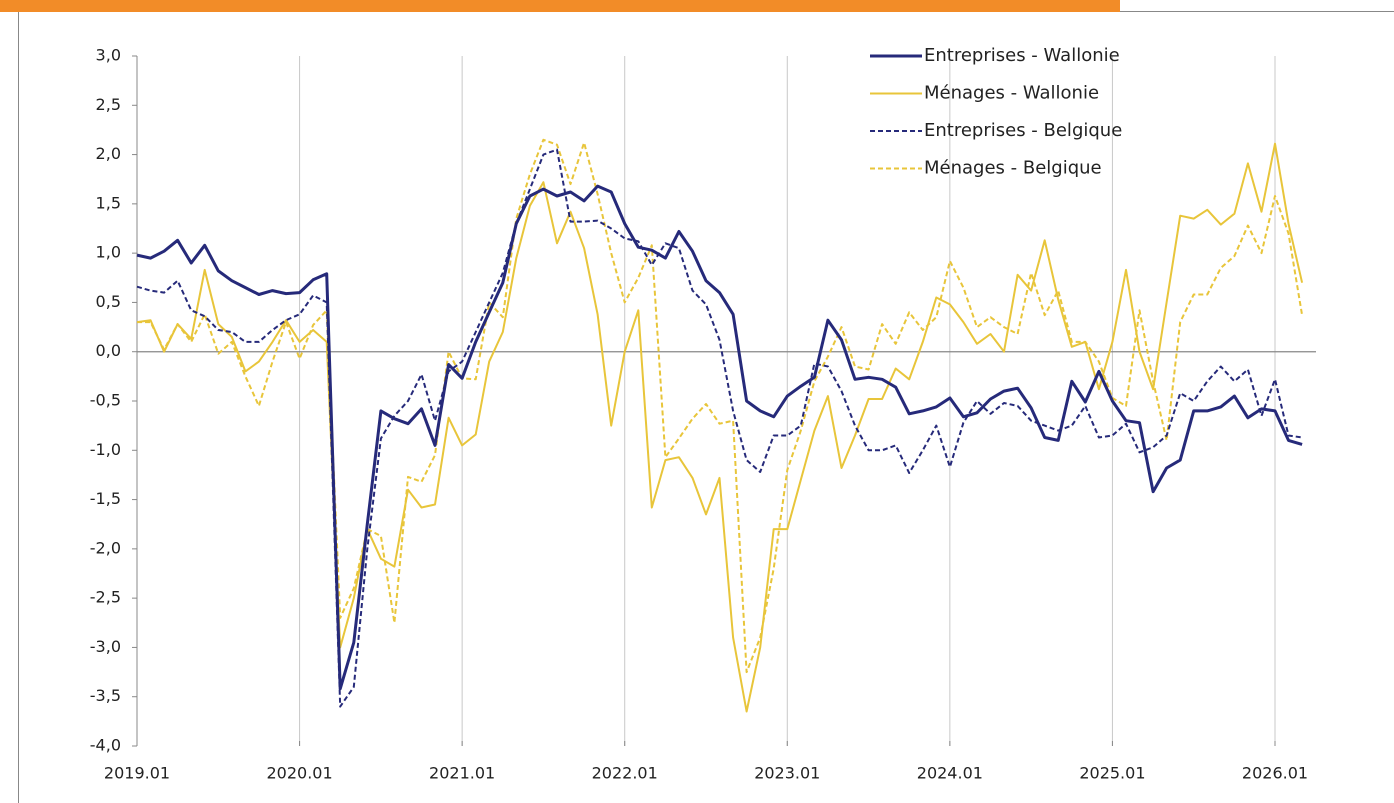 The height and width of the screenshot is (803, 1394). Describe the element at coordinates (1023, 130) in the screenshot. I see `legend-label: Entreprises - Belgique` at that location.